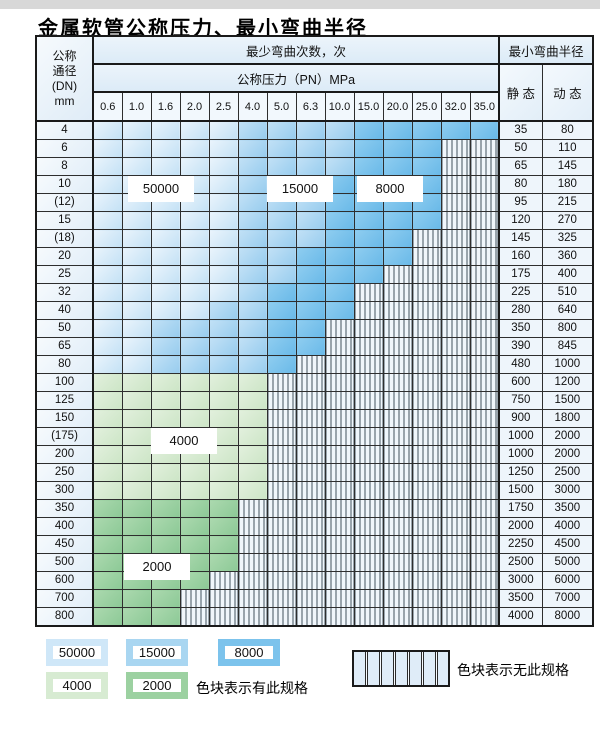  Describe the element at coordinates (567, 220) in the screenshot. I see `dynamic-radius-cell: 270` at that location.